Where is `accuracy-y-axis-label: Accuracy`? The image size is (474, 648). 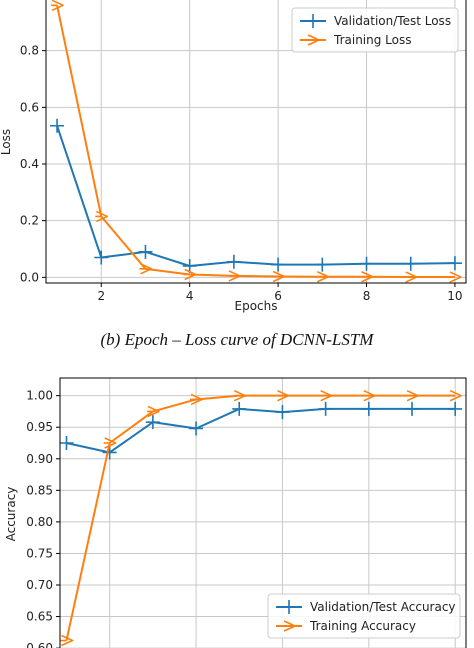 accuracy-y-axis-label: Accuracy is located at coordinates (11, 514).